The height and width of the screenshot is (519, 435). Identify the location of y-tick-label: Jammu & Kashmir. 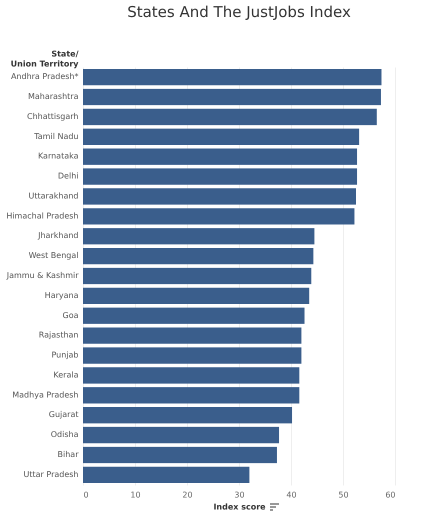
(43, 275).